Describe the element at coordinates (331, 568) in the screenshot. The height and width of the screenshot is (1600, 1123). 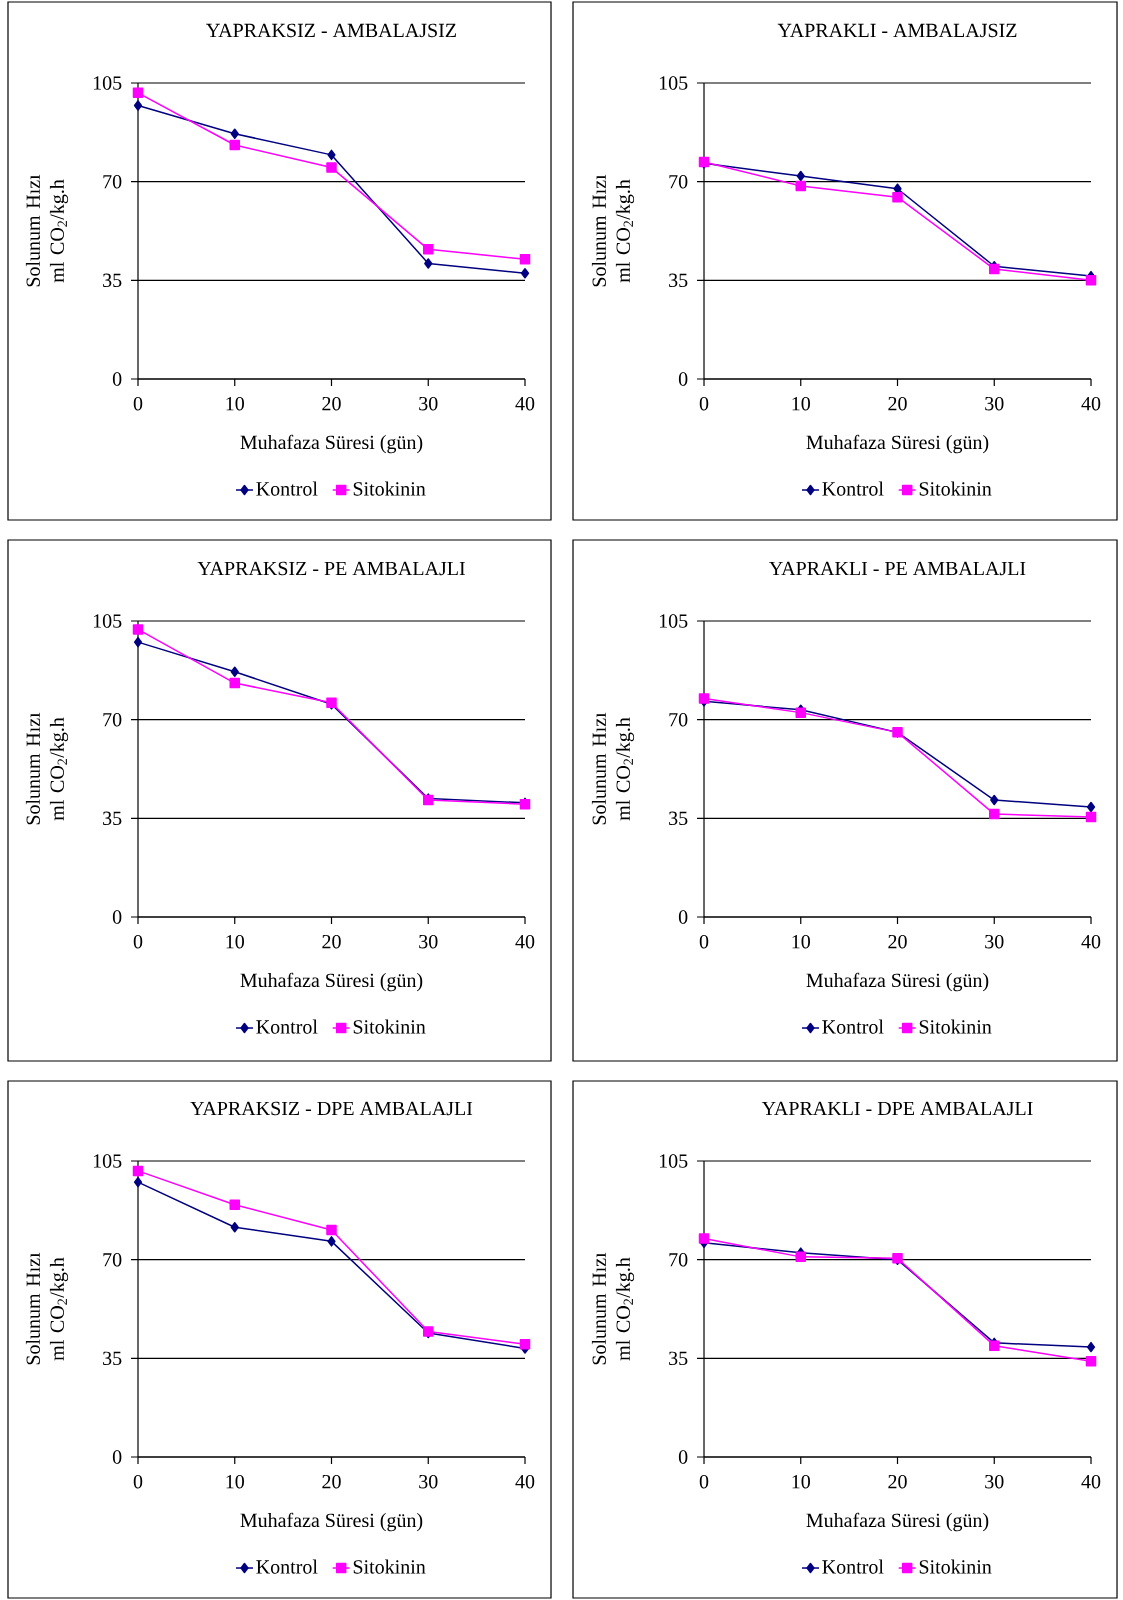
I see `chart-title: YAPRAKSIZ - PE AMBALAJLI` at that location.